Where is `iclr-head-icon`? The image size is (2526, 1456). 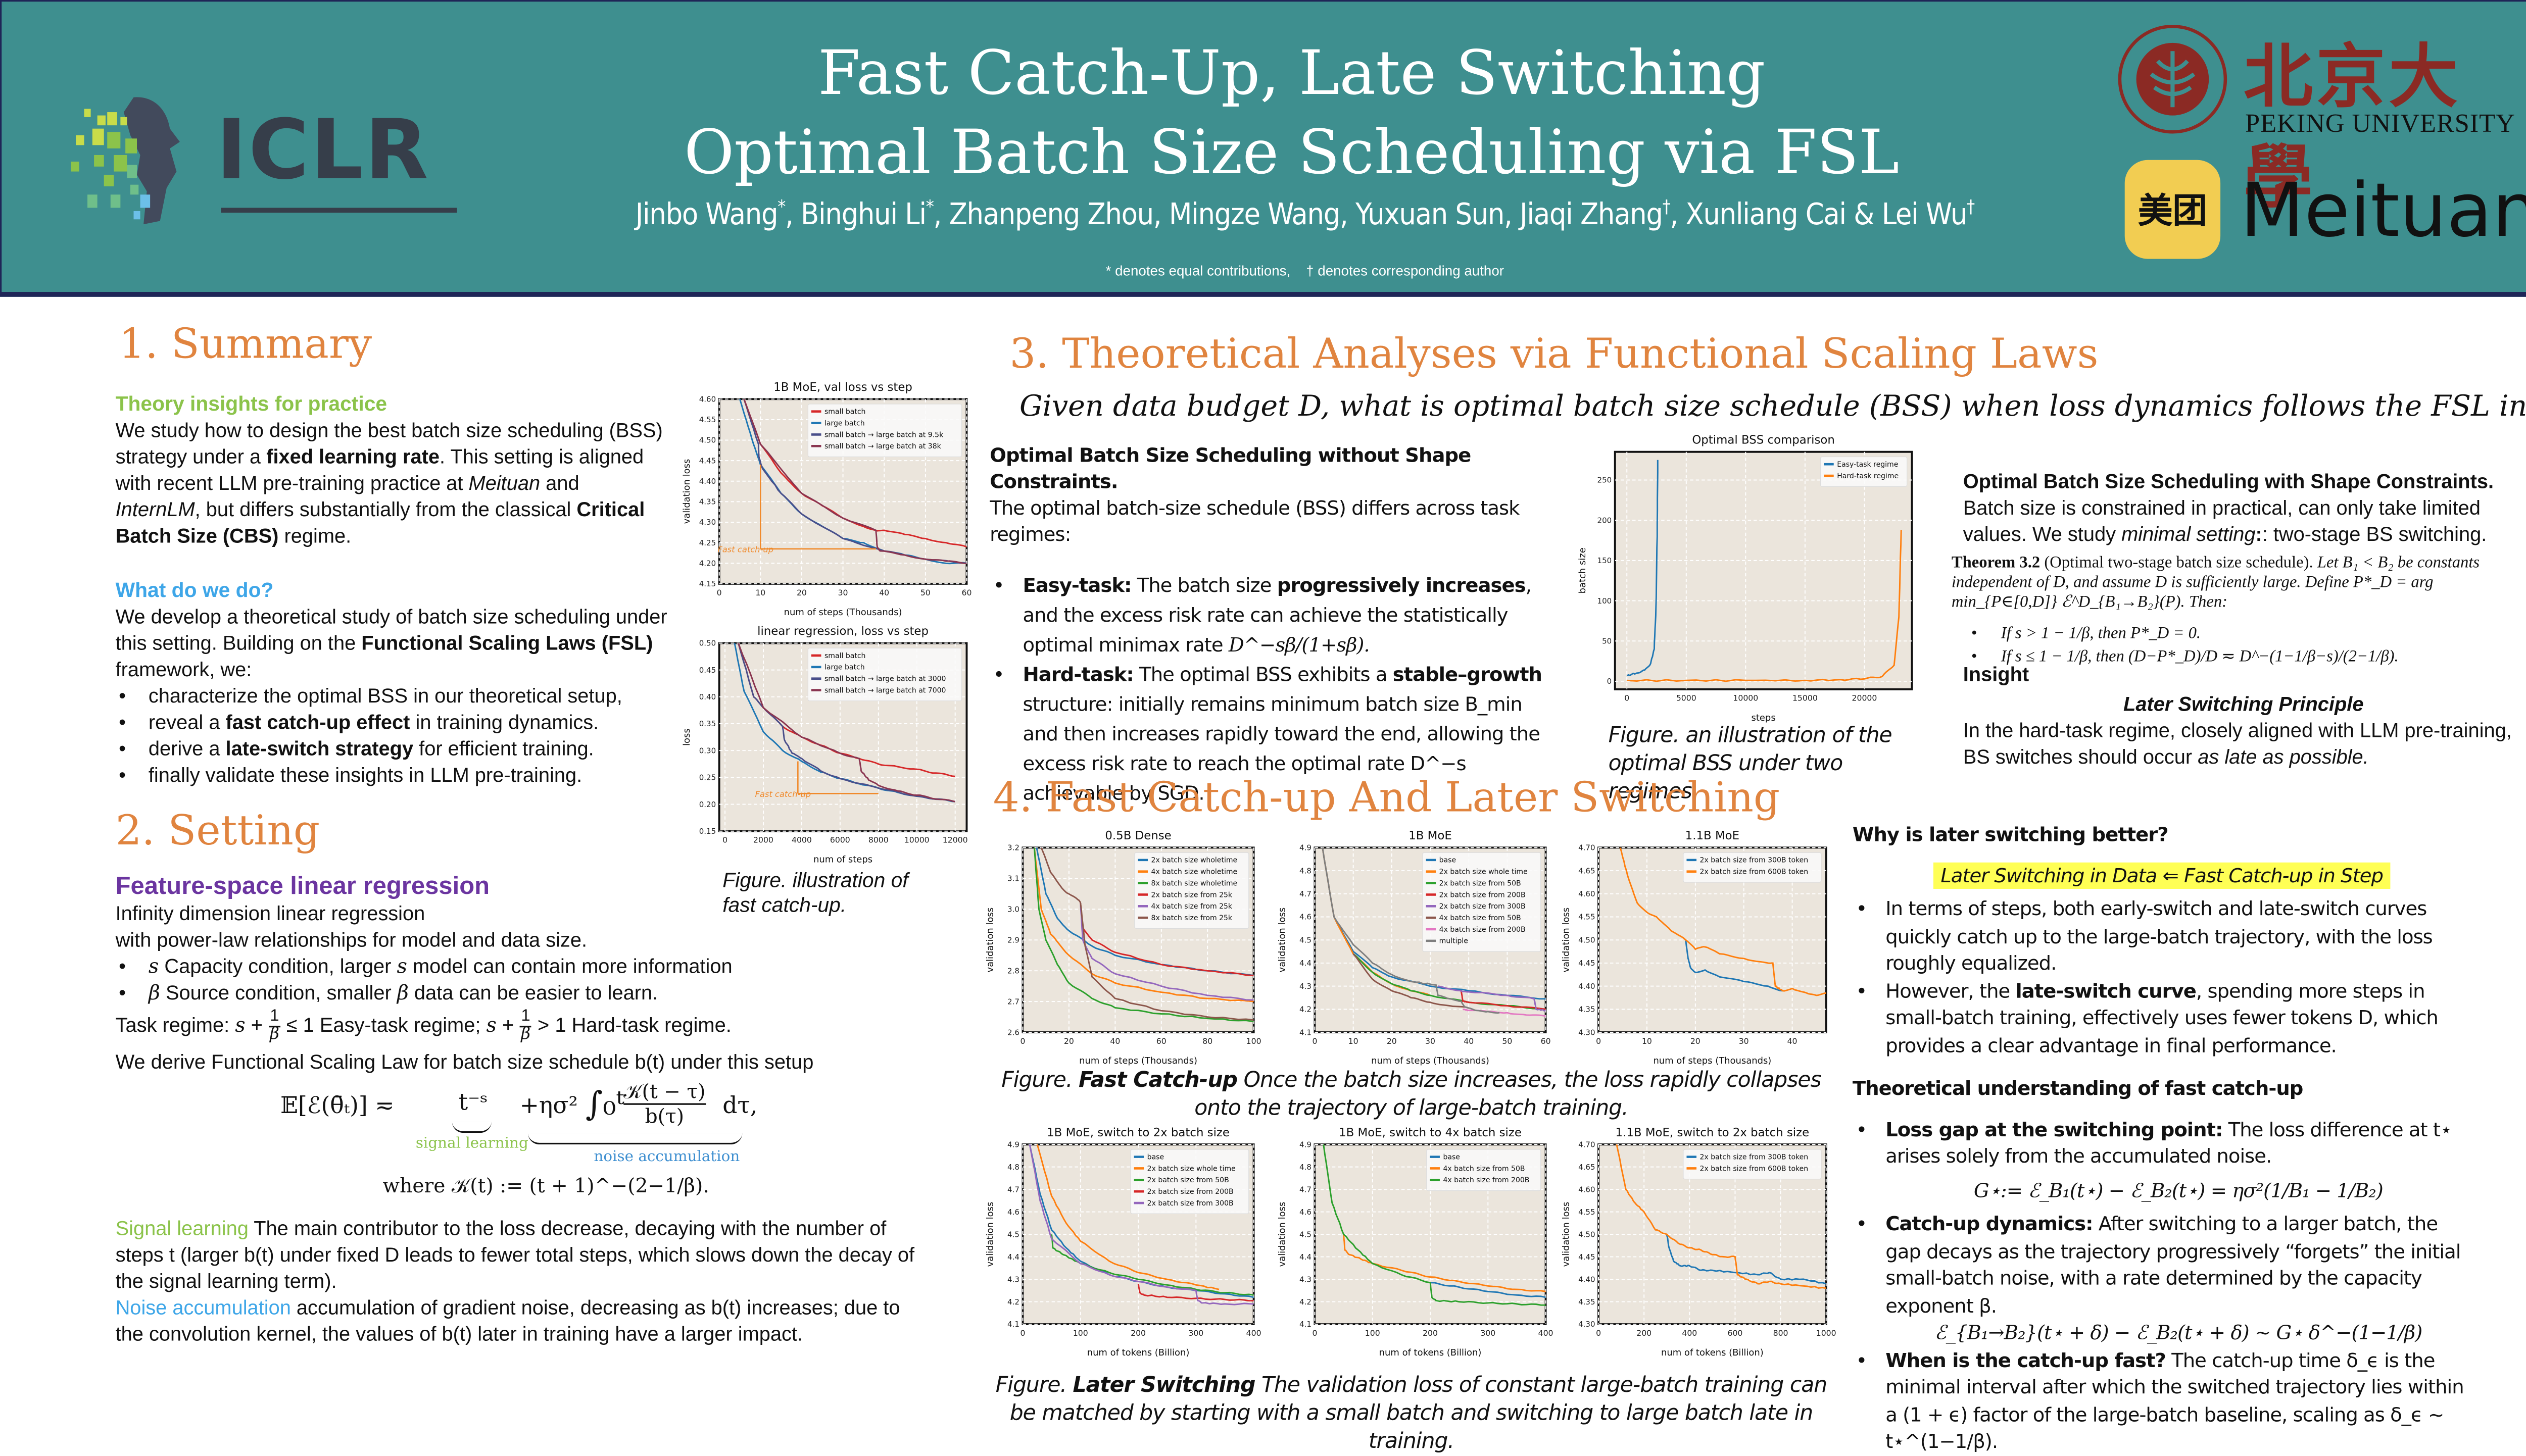
iclr-head-icon is located at coordinates (125, 161).